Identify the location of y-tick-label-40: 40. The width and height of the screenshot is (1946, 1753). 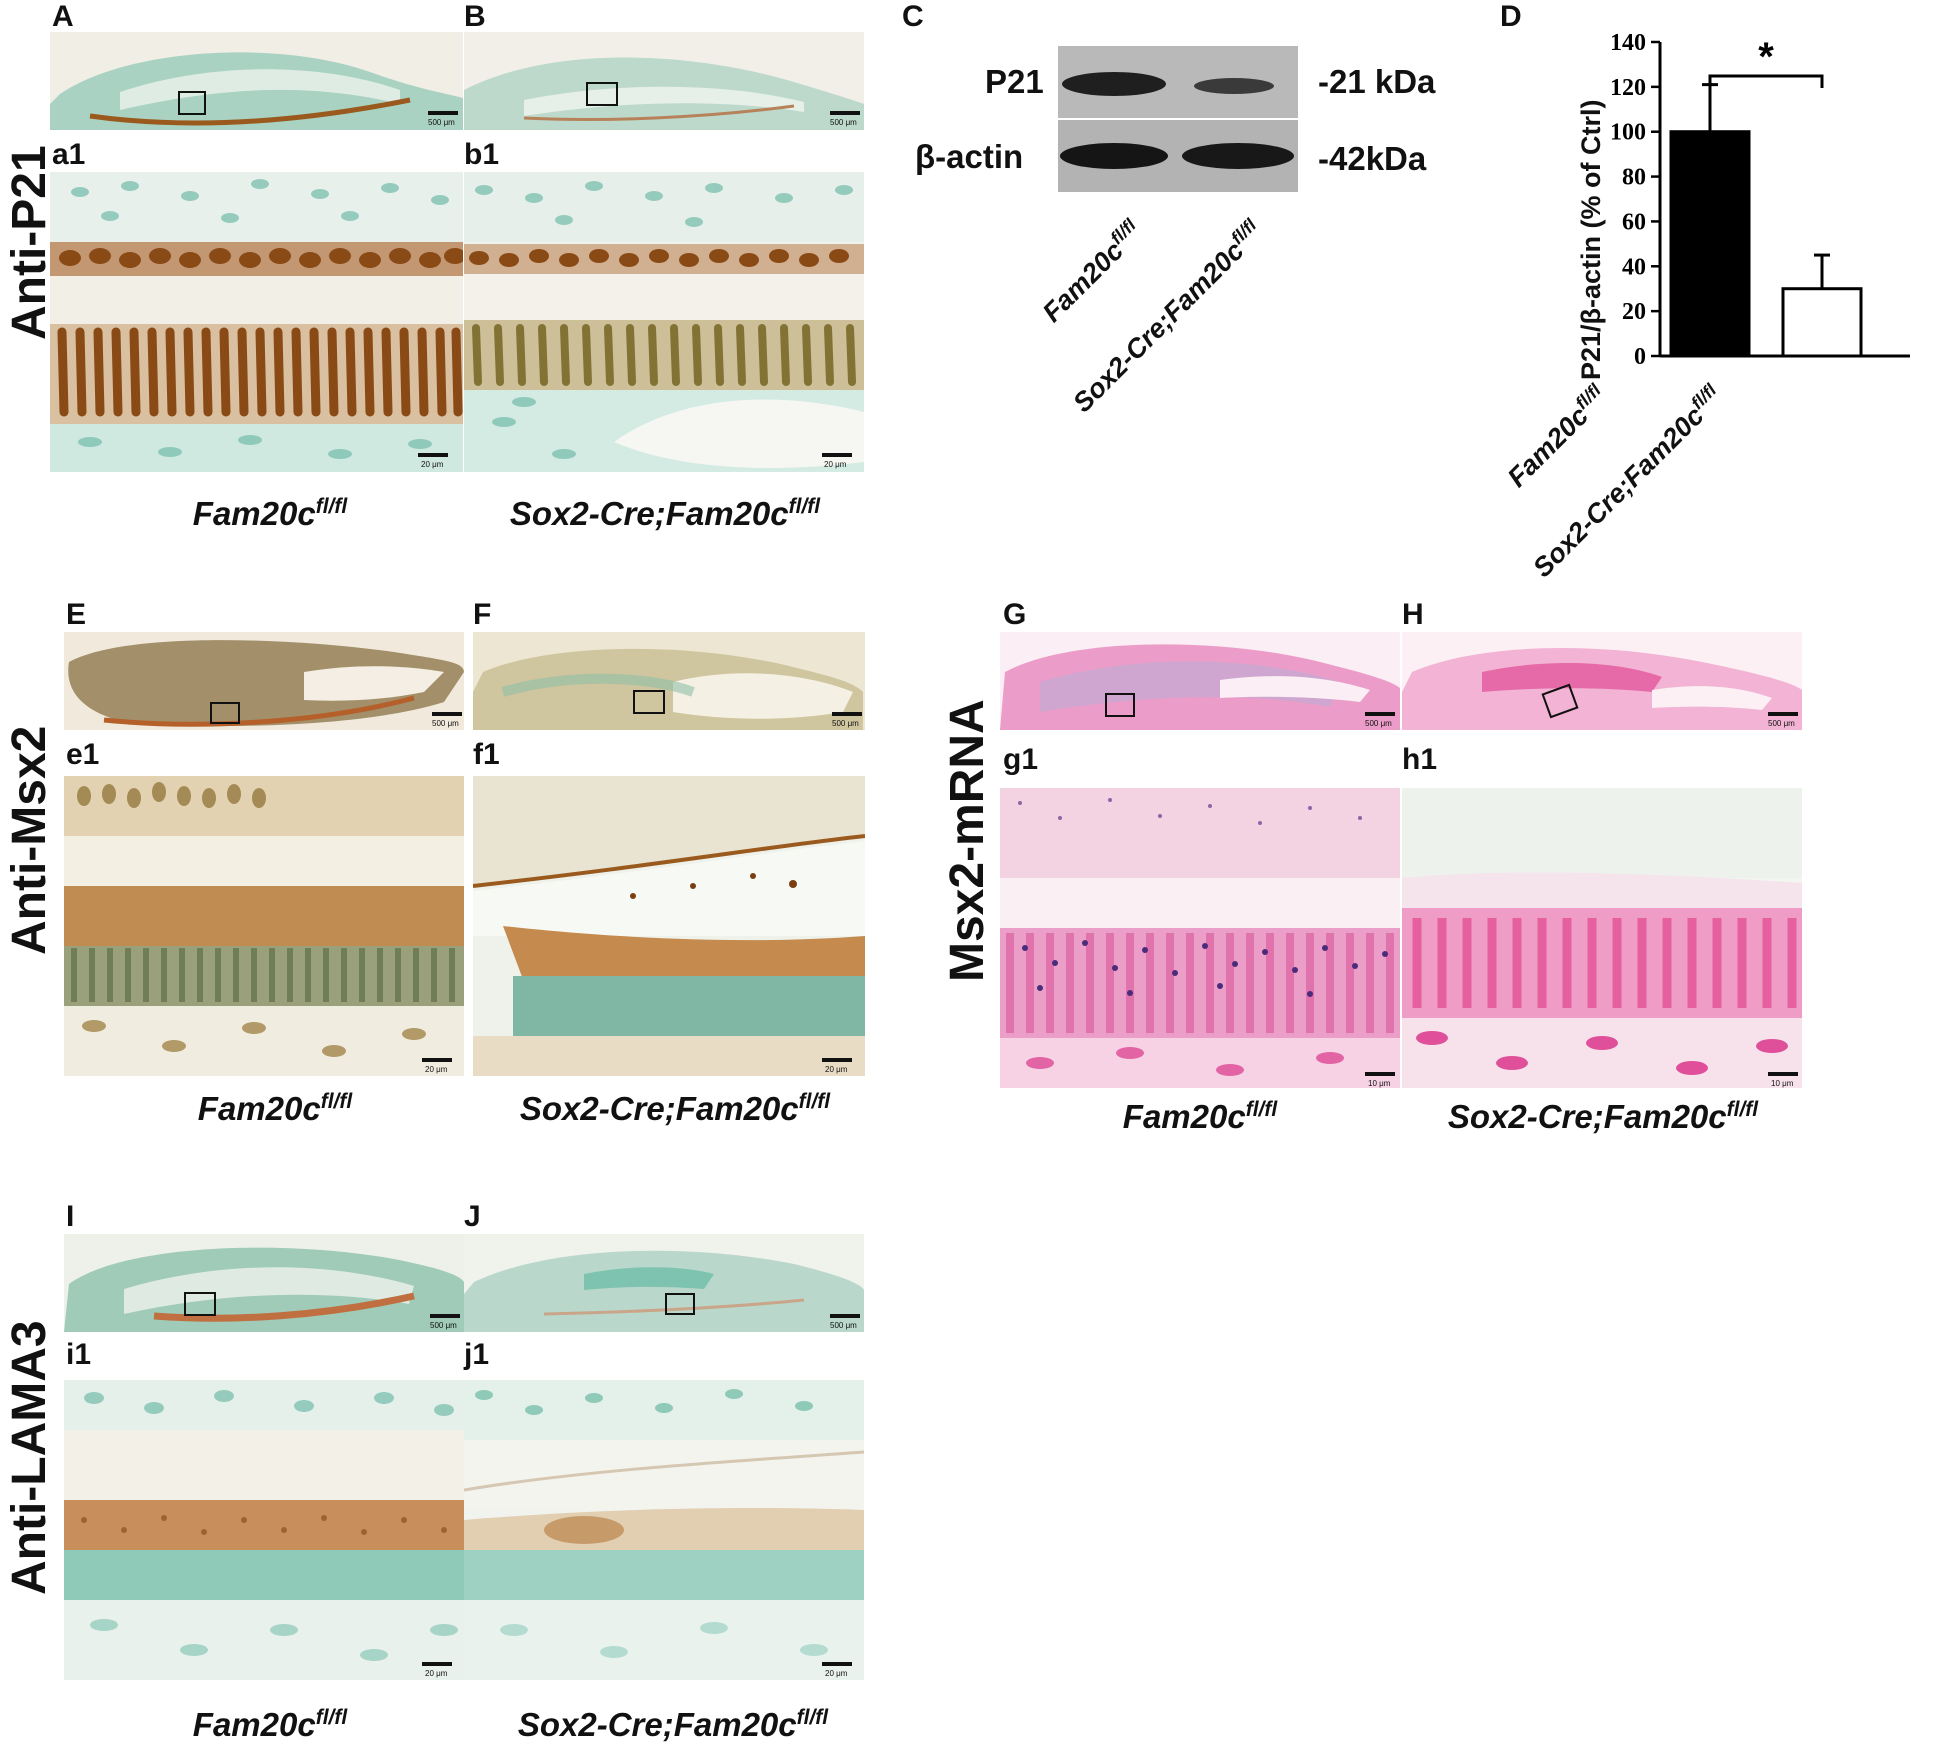
(1634, 267).